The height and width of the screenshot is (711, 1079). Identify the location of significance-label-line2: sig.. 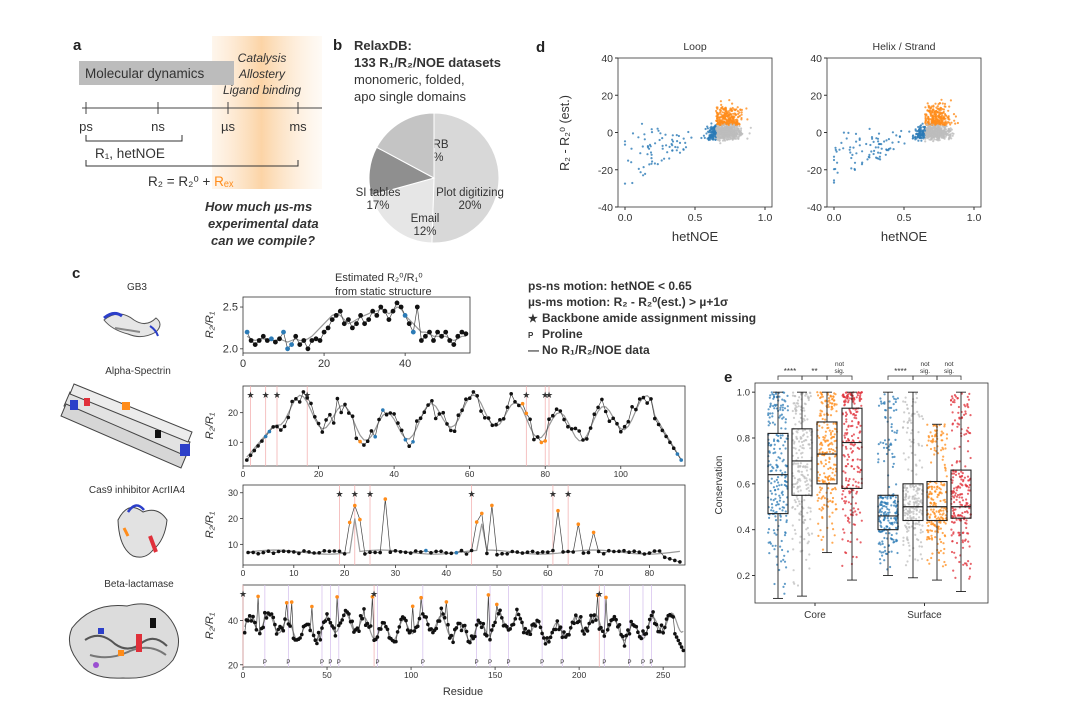
(925, 371).